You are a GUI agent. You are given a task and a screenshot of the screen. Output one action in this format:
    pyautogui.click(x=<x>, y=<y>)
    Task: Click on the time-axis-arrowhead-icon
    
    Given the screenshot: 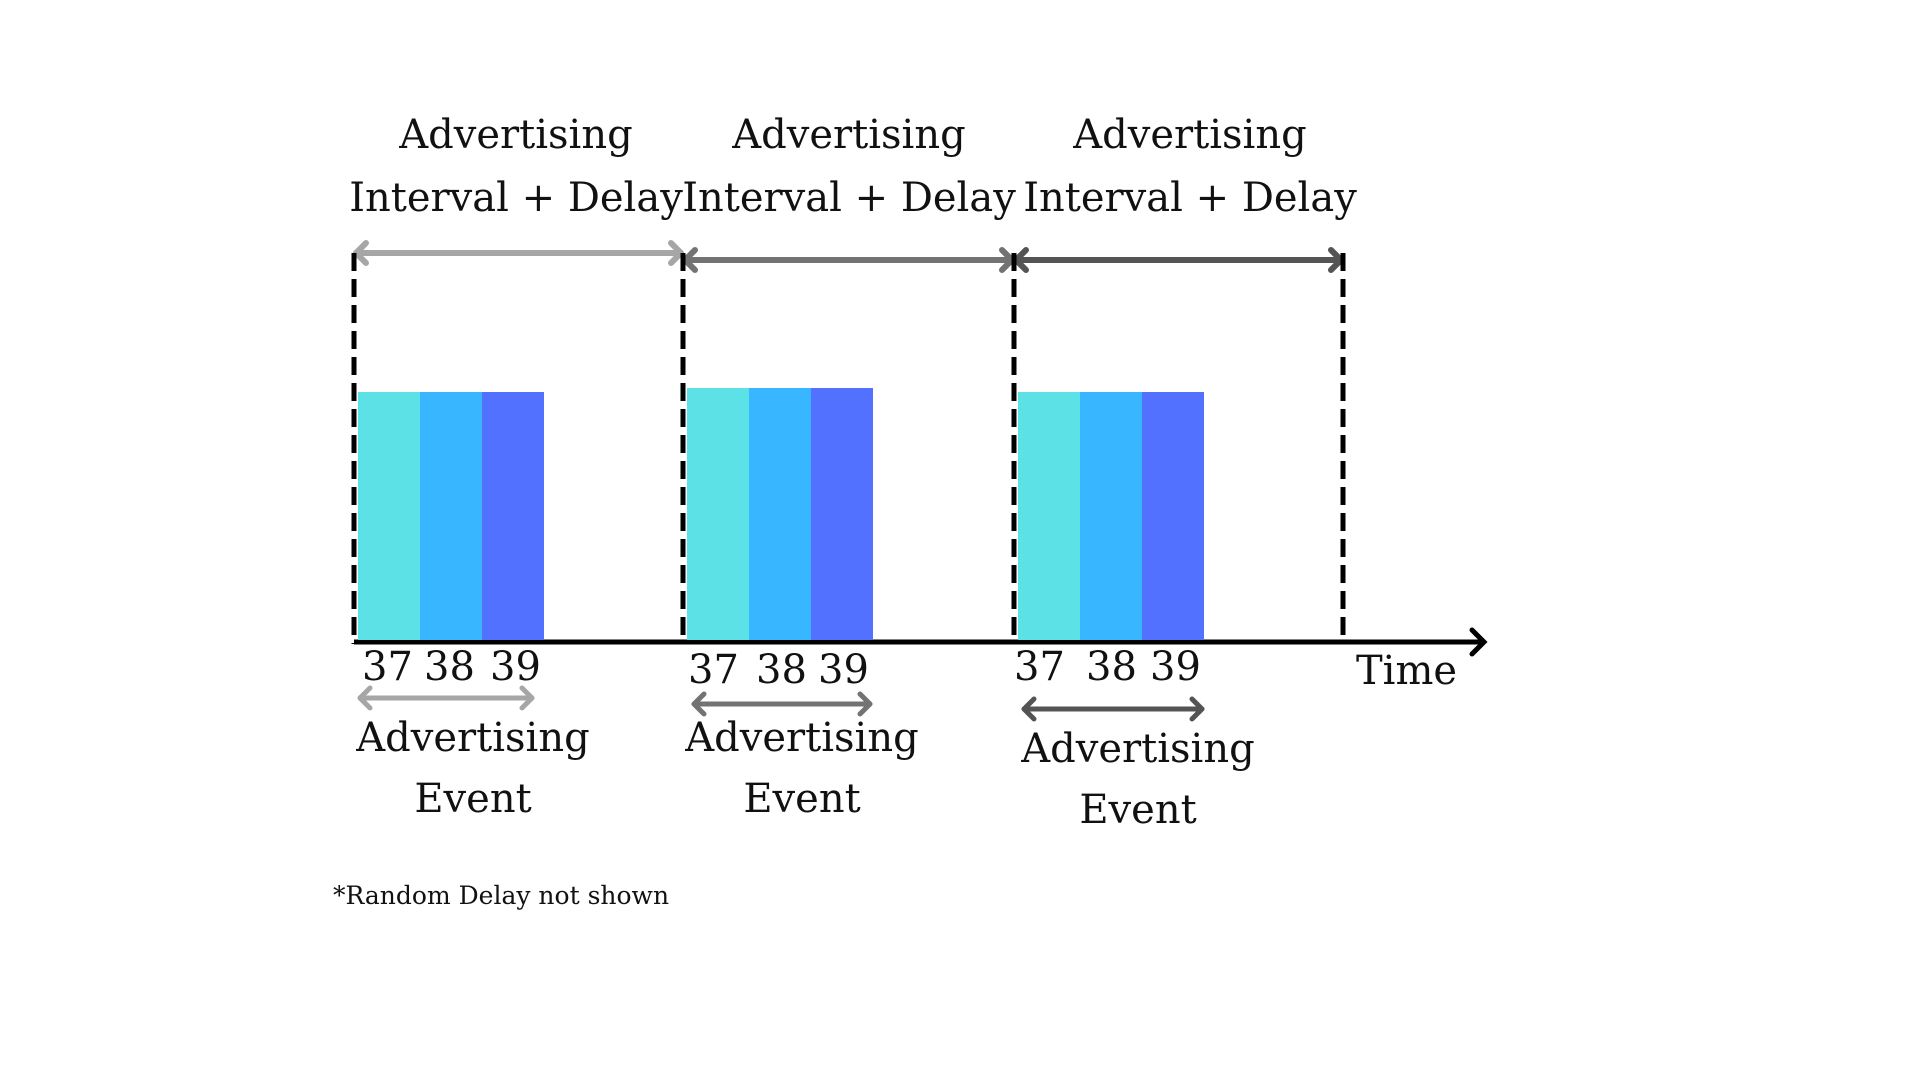 What is the action you would take?
    pyautogui.click(x=1478, y=642)
    